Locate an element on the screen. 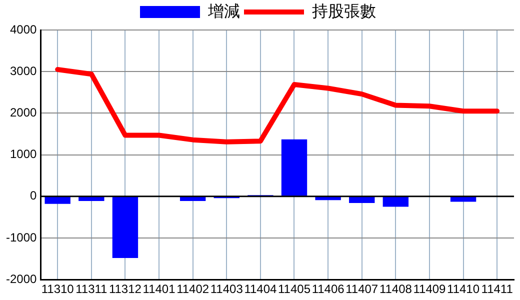 The height and width of the screenshot is (300, 520). x-tick-label: 11311 is located at coordinates (92, 289).